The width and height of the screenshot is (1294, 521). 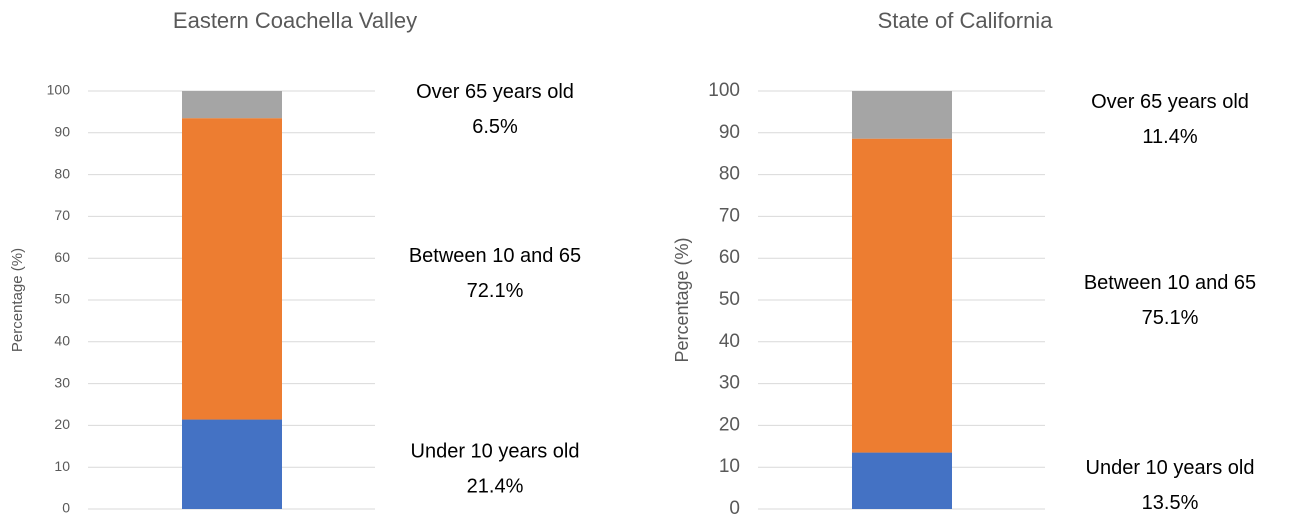 I want to click on data-label: 21.4%, so click(x=495, y=487).